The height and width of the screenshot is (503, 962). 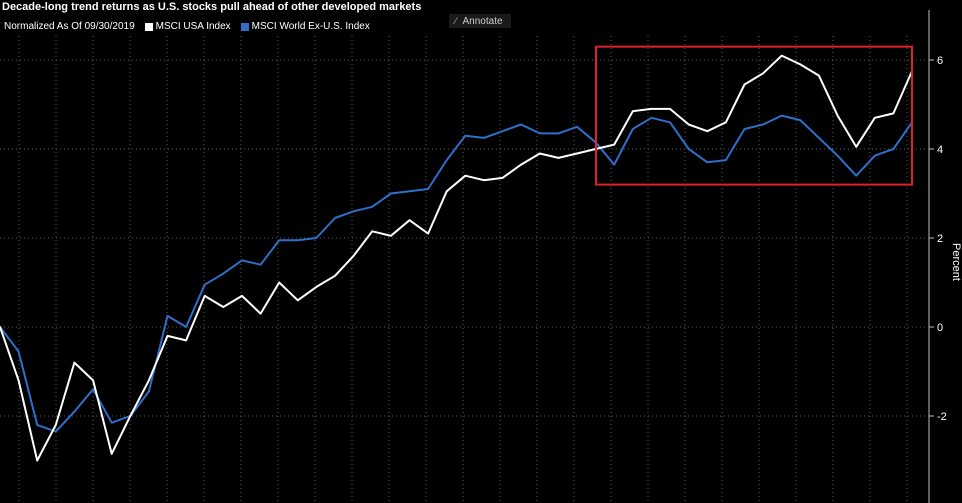 What do you see at coordinates (940, 328) in the screenshot?
I see `y-tick-label: 0` at bounding box center [940, 328].